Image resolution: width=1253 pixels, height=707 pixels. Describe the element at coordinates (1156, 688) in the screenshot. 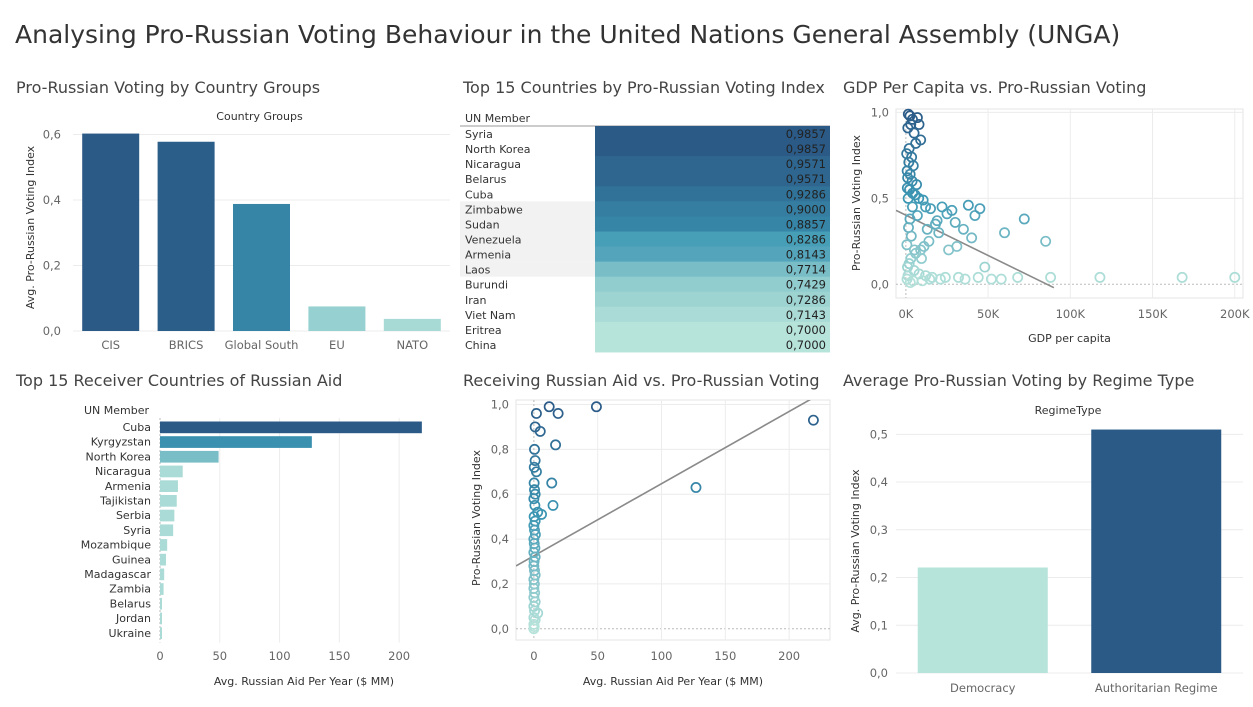

I see `regime-category-label: Authoritarian Regime` at that location.